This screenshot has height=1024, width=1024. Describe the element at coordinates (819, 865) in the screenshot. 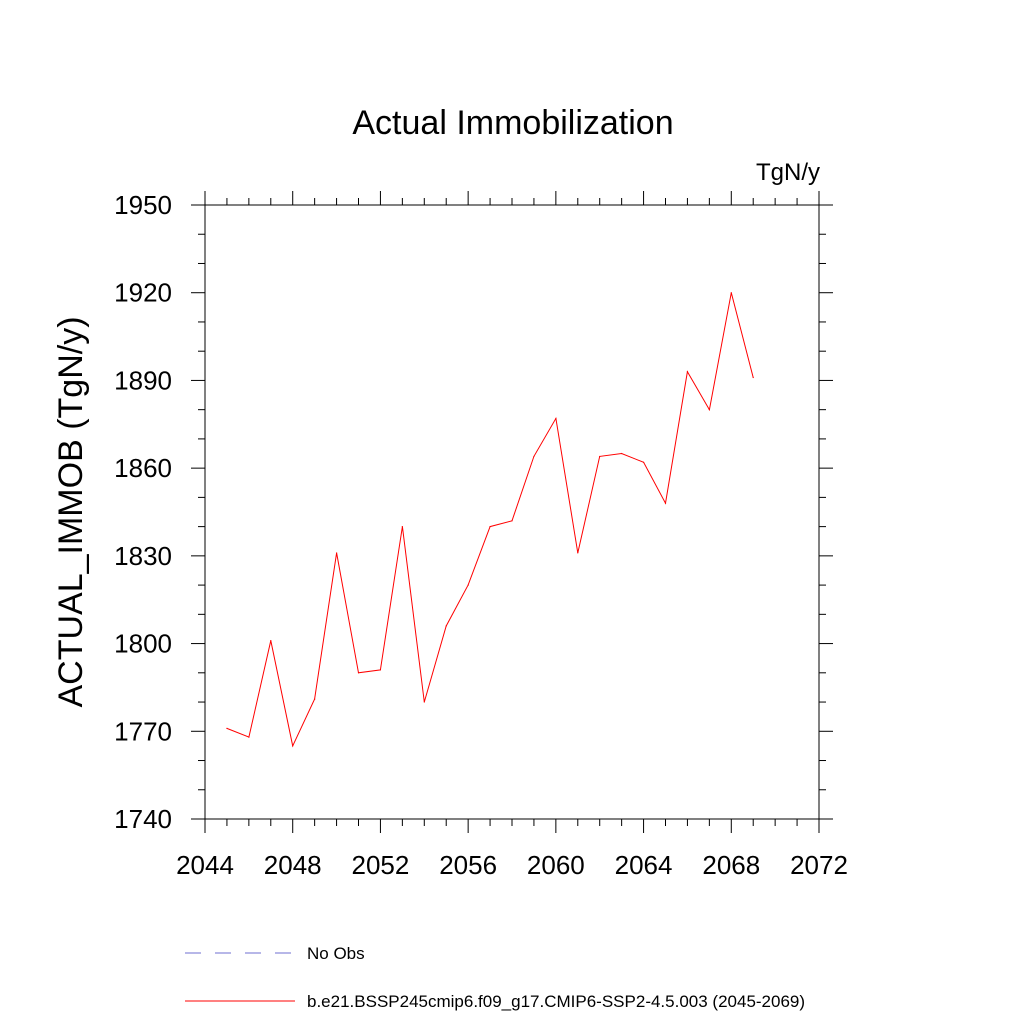

I see `x-tick-label: 2072` at that location.